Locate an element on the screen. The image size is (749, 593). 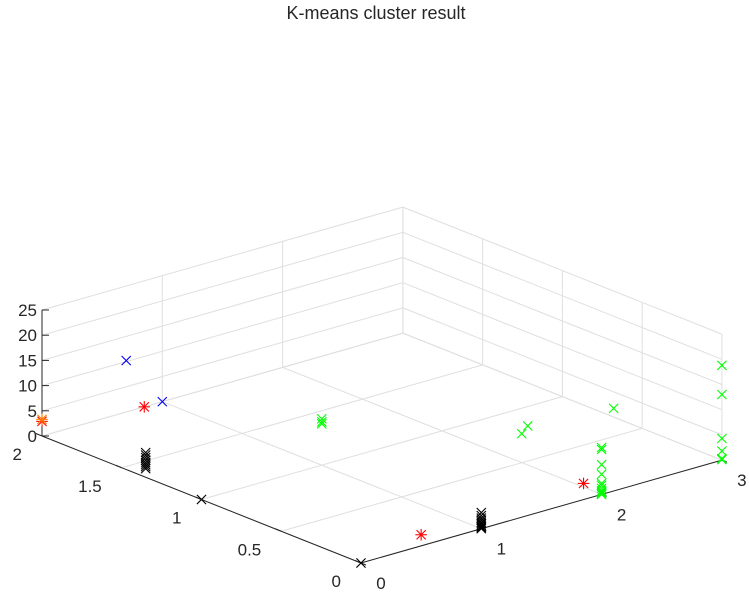
y-tick-label: 1 is located at coordinates (176, 518).